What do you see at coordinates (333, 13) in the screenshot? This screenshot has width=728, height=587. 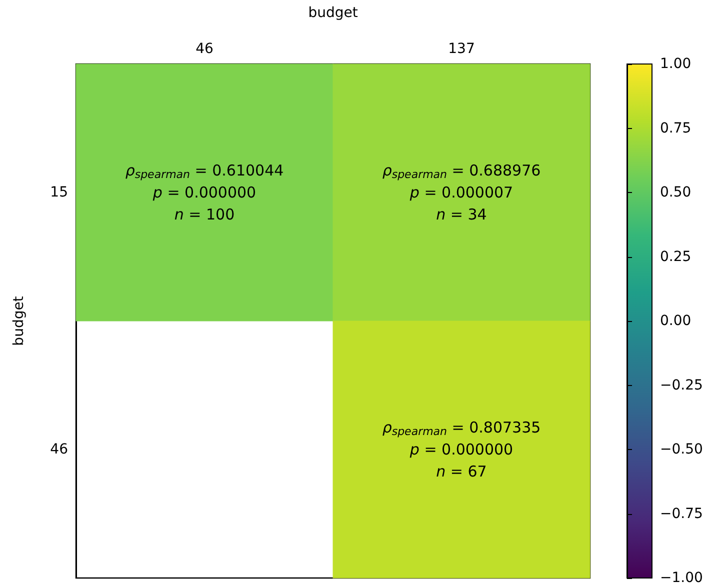 I see `x-axis-title: budget` at bounding box center [333, 13].